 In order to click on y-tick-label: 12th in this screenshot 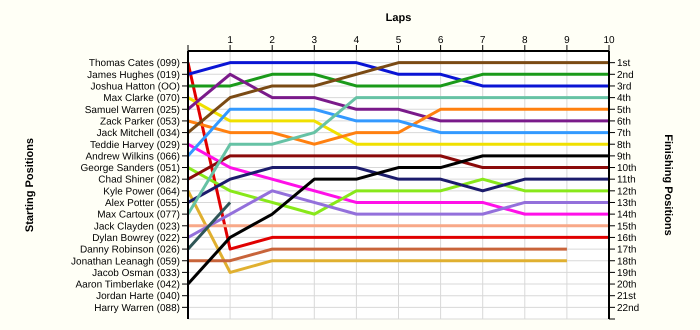, I will do `click(626, 192)`.